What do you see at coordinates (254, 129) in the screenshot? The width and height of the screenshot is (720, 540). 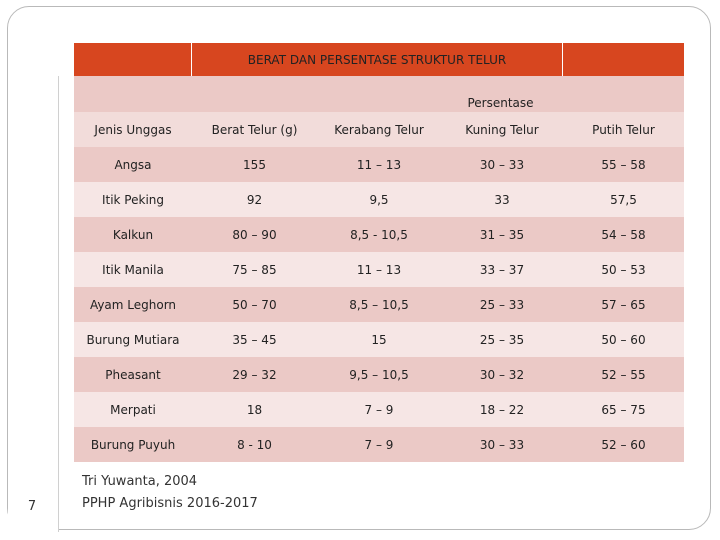 I see `column-header: Berat Telur (g)` at bounding box center [254, 129].